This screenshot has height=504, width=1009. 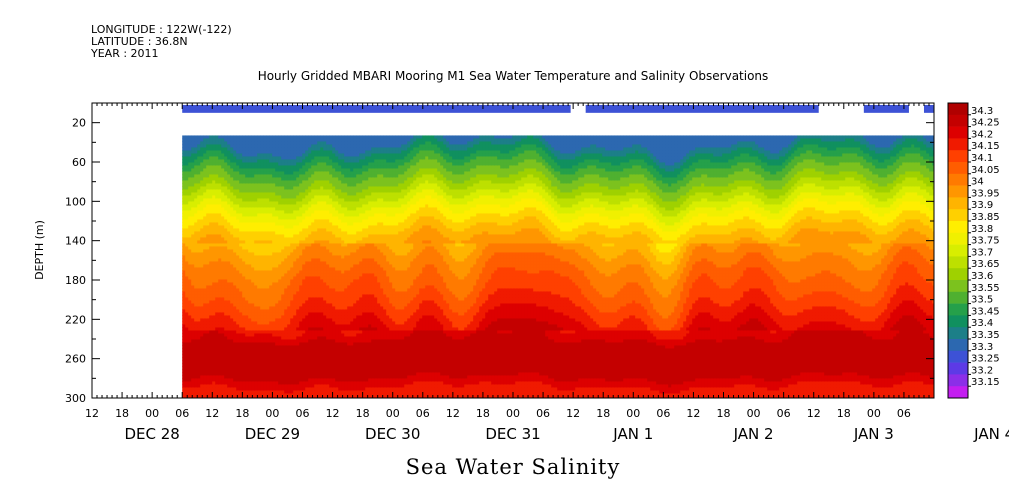 What do you see at coordinates (75, 280) in the screenshot?
I see `y-tick-label: 180` at bounding box center [75, 280].